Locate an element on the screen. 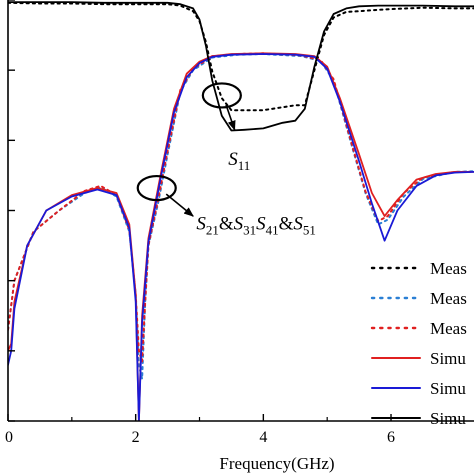 This screenshot has width=474, height=474. x-tick-label-4: 6 is located at coordinates (391, 437).